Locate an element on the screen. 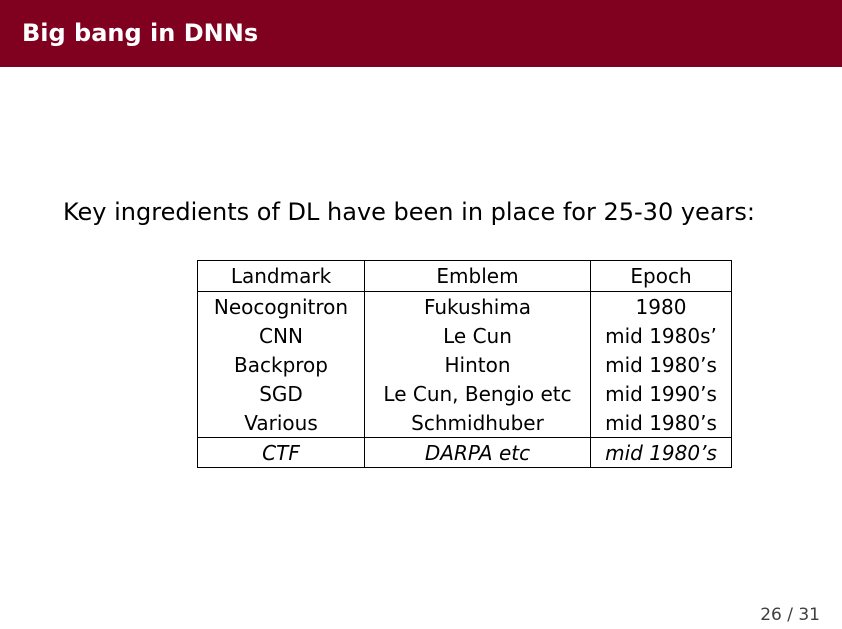 The image size is (842, 629). cell-landmark: Neocognitron is located at coordinates (281, 306).